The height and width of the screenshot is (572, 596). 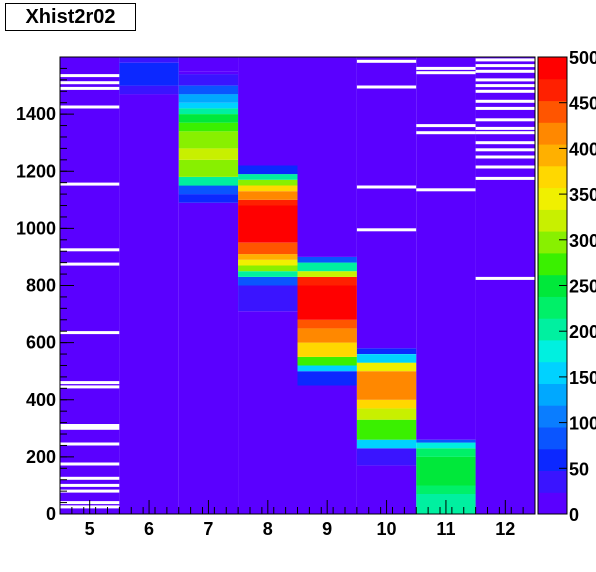 I want to click on y-axis: 0 200 400 600 800 1000 1200 1400, so click(x=45, y=290).